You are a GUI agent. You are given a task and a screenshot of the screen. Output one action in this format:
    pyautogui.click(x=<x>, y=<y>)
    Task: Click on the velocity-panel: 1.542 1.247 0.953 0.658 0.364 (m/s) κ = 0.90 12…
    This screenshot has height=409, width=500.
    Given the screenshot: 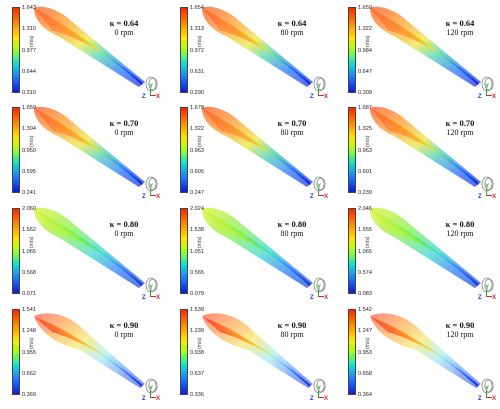 What is the action you would take?
    pyautogui.click(x=417, y=353)
    